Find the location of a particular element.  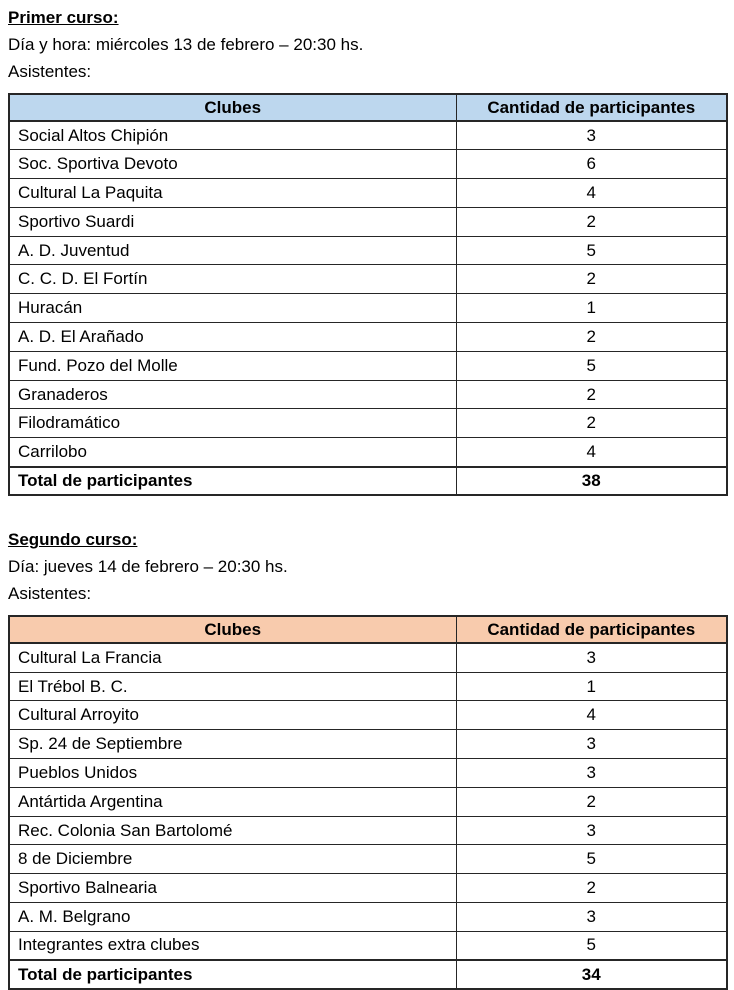

club-name-cell: Huracán is located at coordinates (232, 308).